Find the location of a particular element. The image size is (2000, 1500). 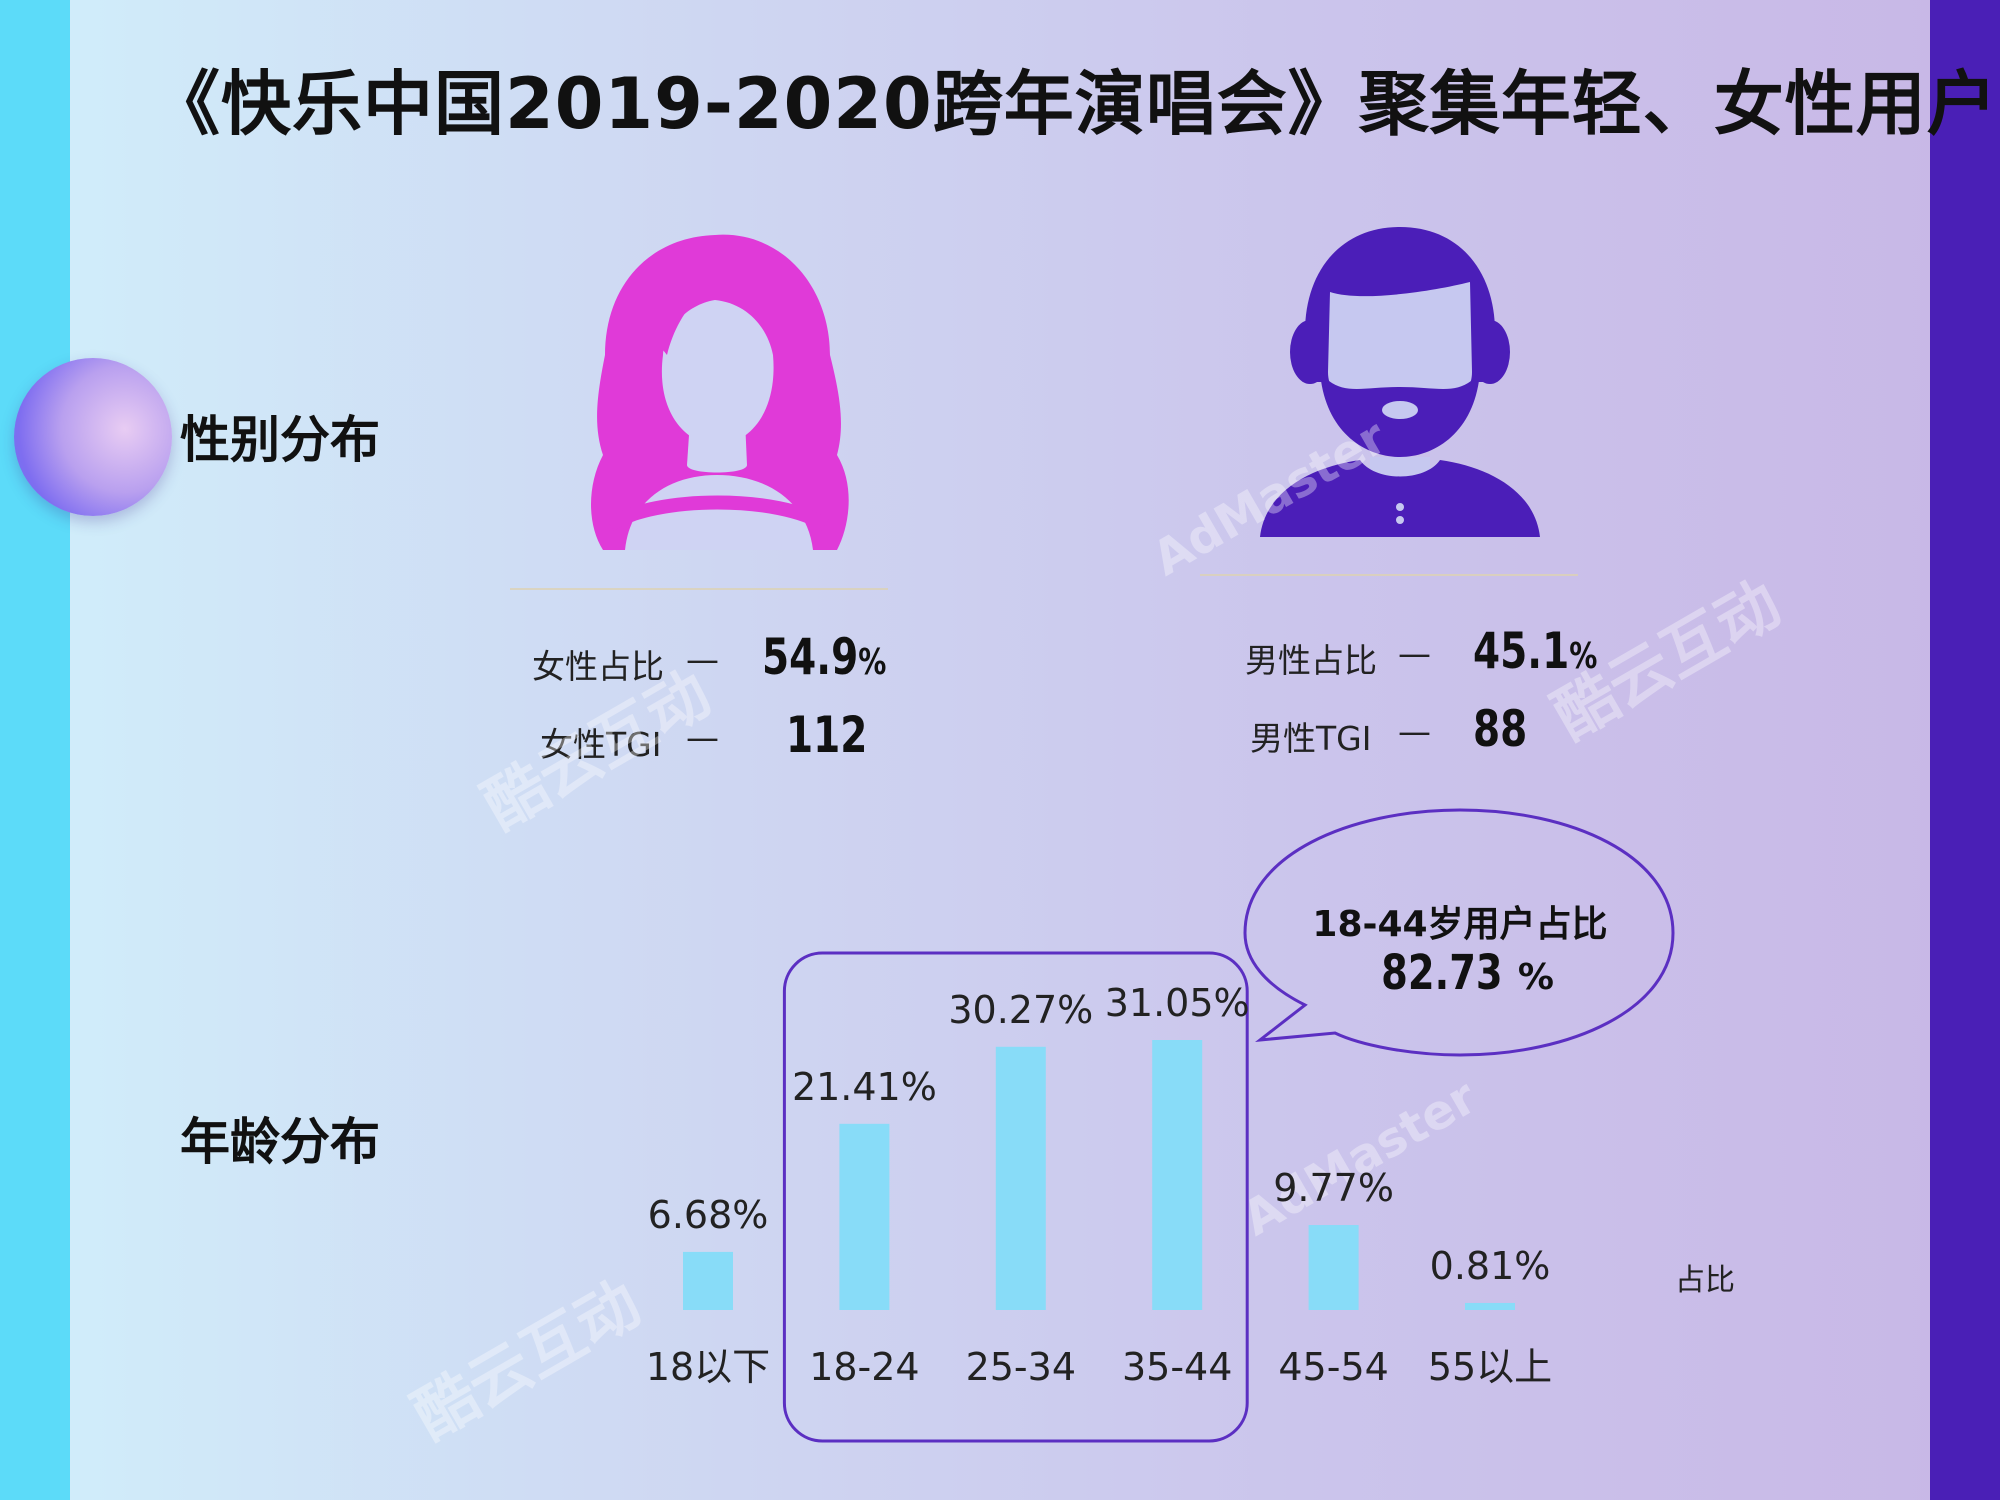

female-tgi-value: 112 is located at coordinates (827, 735).